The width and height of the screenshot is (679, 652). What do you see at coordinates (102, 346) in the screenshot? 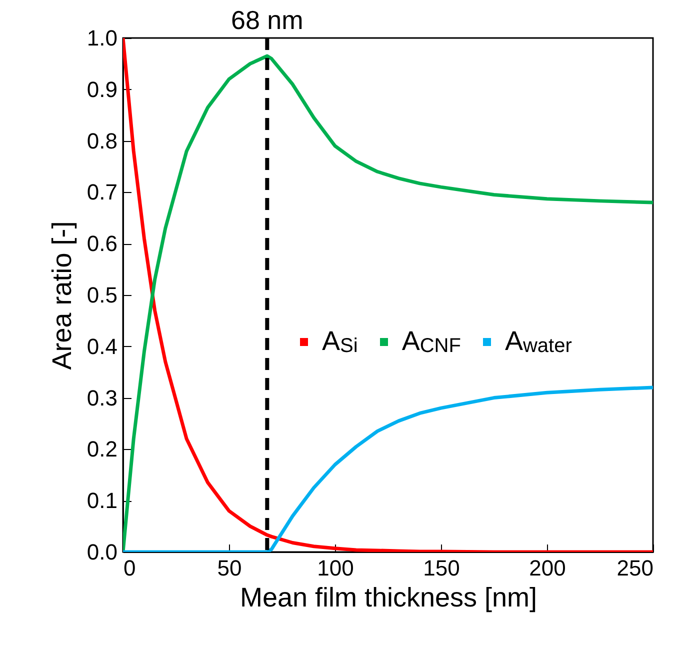
I see `y-tick-label: 0.4` at bounding box center [102, 346].